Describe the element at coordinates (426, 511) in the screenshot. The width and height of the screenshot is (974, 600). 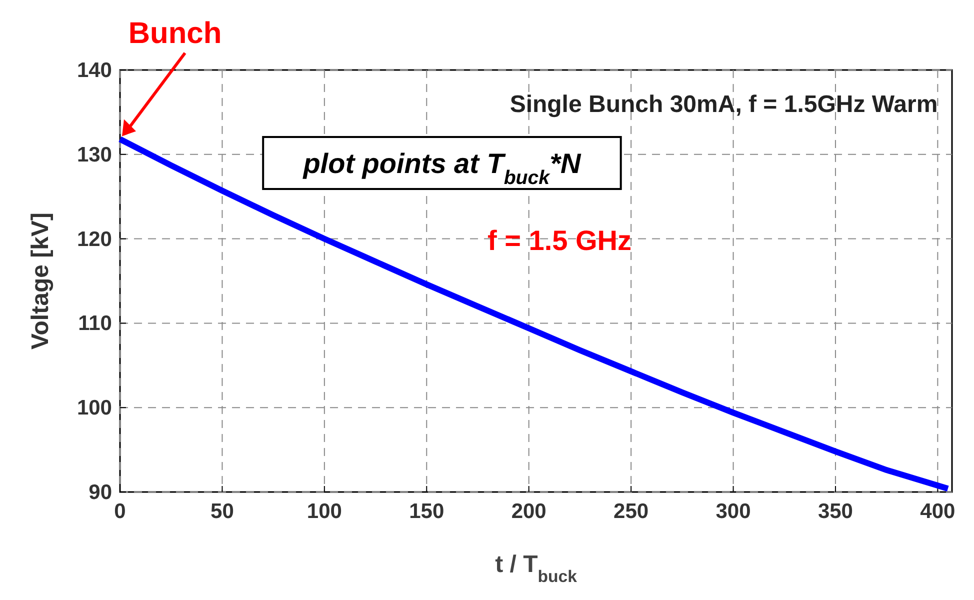
I see `x-tick-label: 150` at that location.